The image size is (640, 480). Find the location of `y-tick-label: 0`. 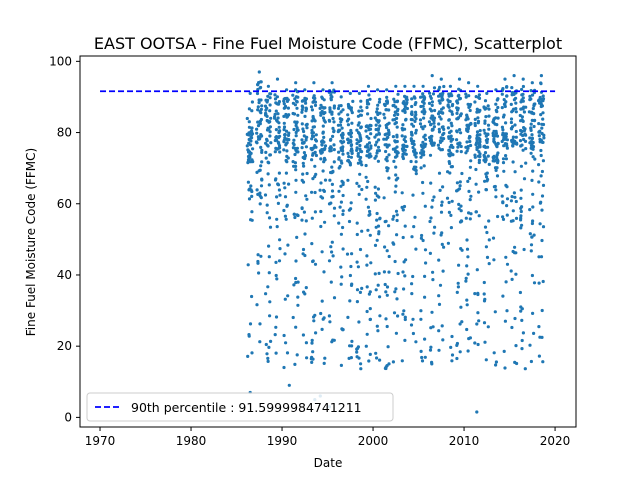

y-tick-label: 0 is located at coordinates (68, 417).